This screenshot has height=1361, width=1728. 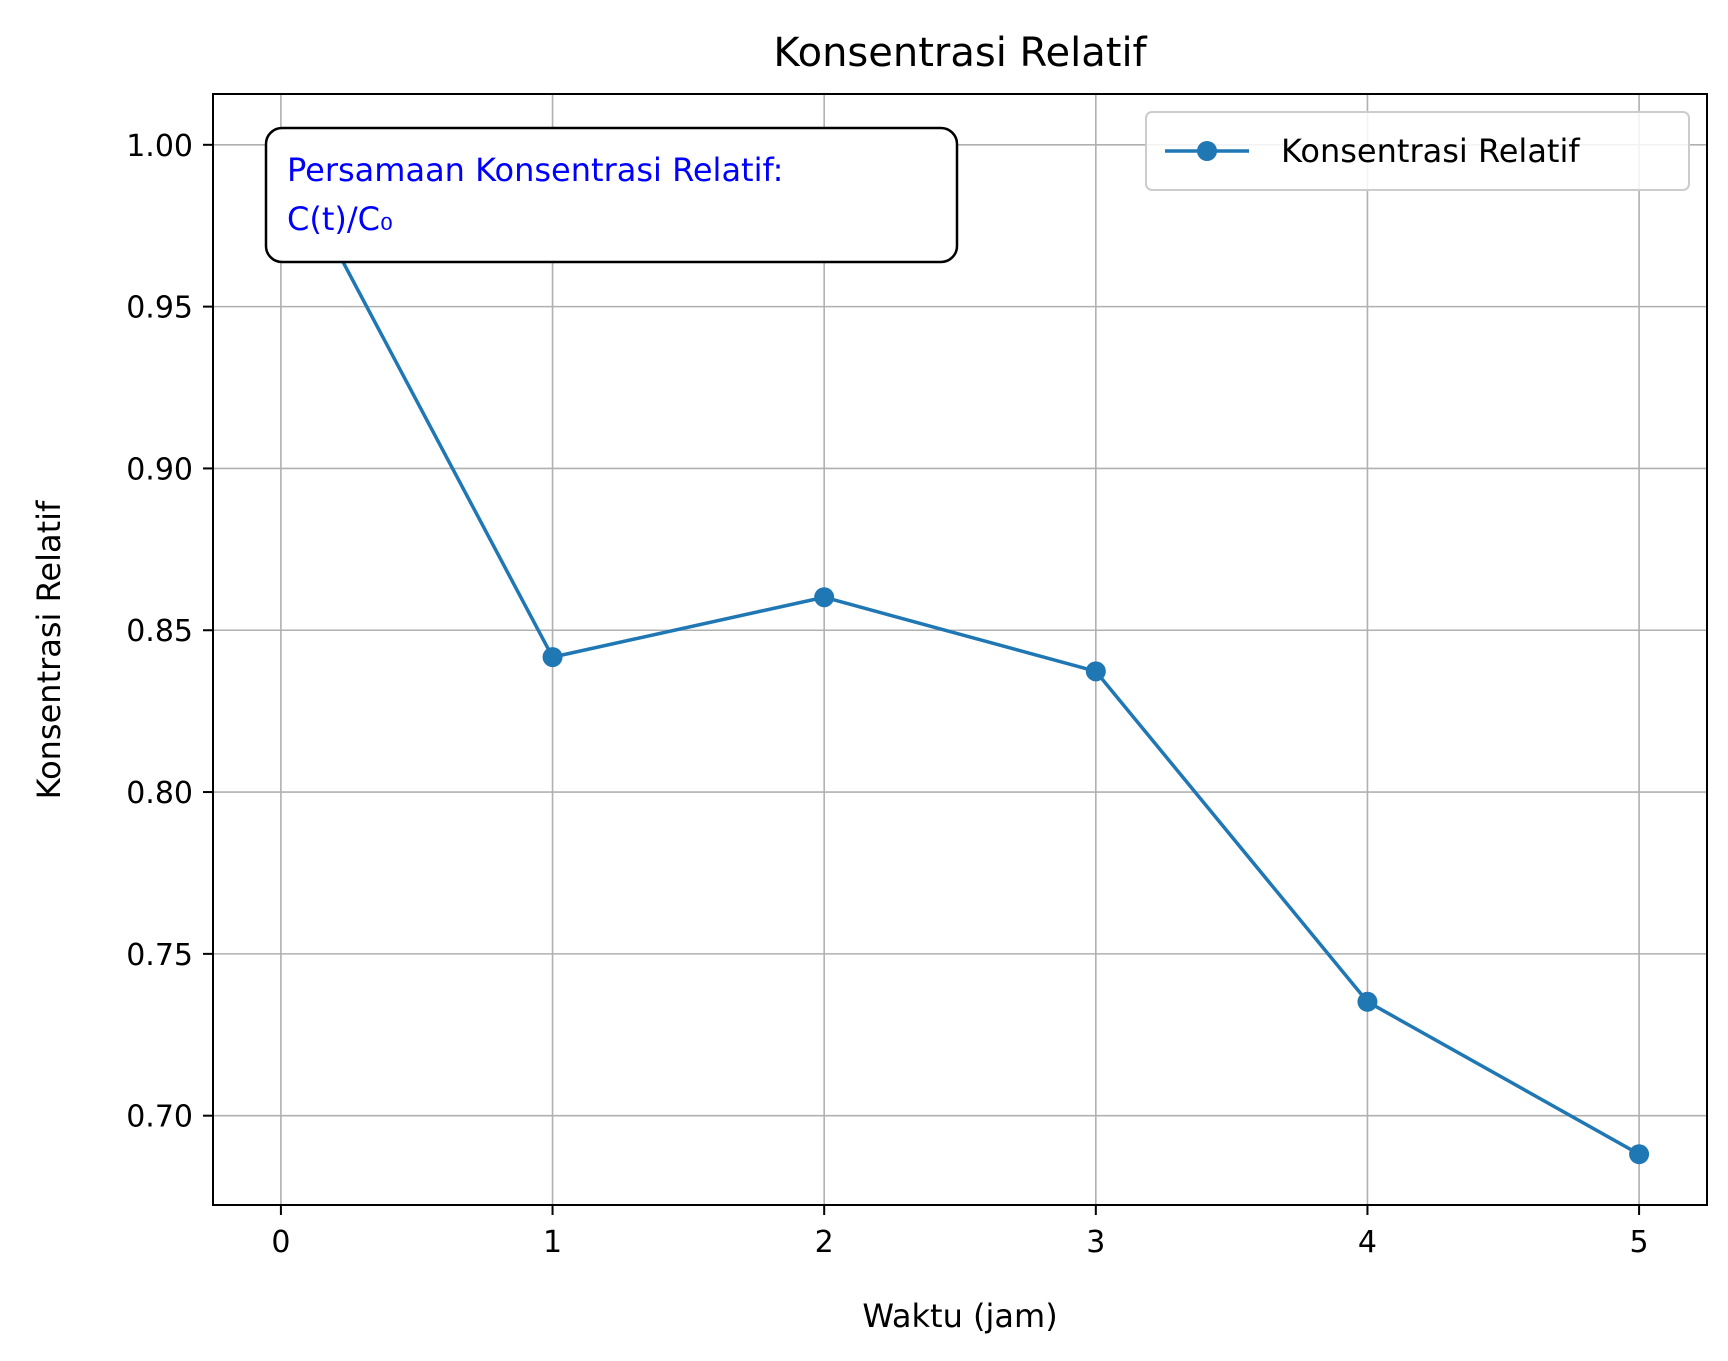 I want to click on x-tick-label: 0, so click(x=280, y=1242).